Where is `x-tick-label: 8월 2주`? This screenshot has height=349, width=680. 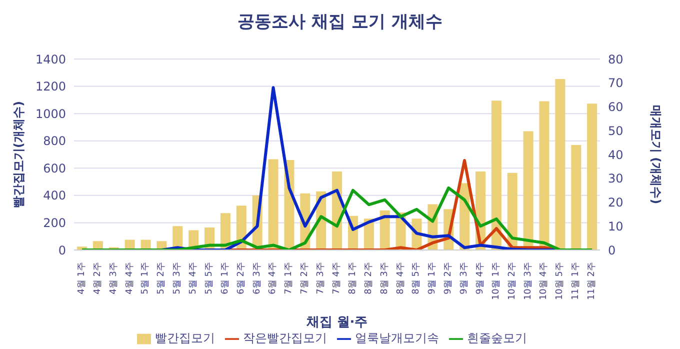 x-tick-label: 8월 2주 is located at coordinates (369, 278).